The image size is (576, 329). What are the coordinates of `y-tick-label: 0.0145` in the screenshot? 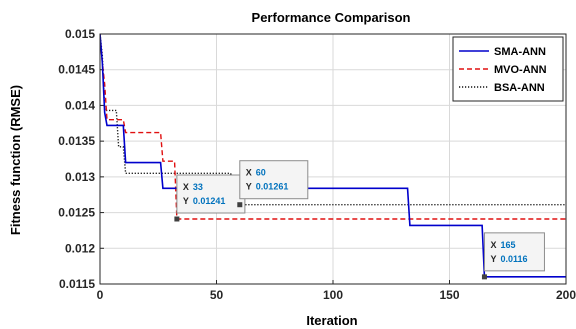 It's located at (76, 70).